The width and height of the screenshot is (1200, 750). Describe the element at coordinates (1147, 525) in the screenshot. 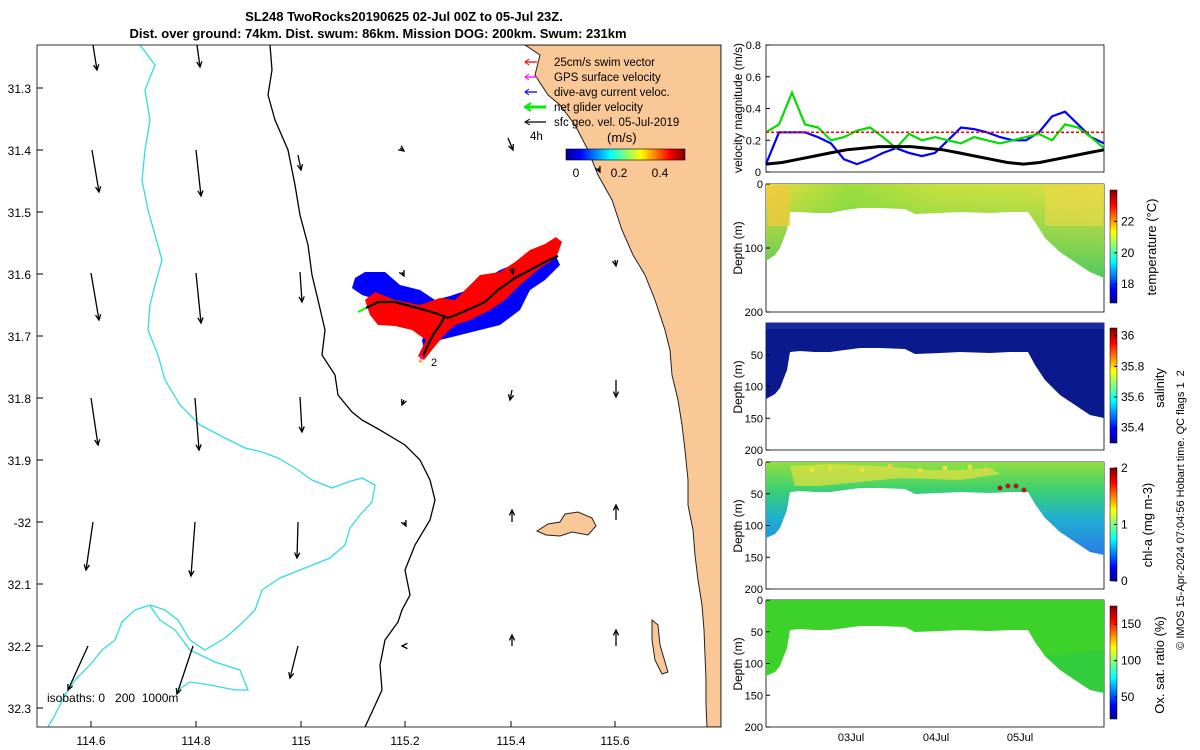

I see `chla-cbar-label: chl-a (mg m-3)` at that location.